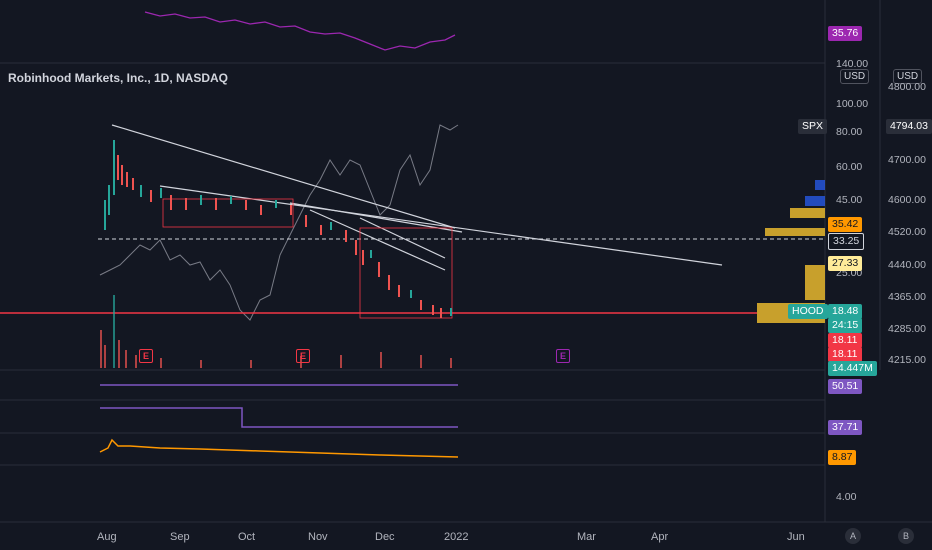 The image size is (932, 550). Describe the element at coordinates (855, 76) in the screenshot. I see `currency-left: USD` at that location.